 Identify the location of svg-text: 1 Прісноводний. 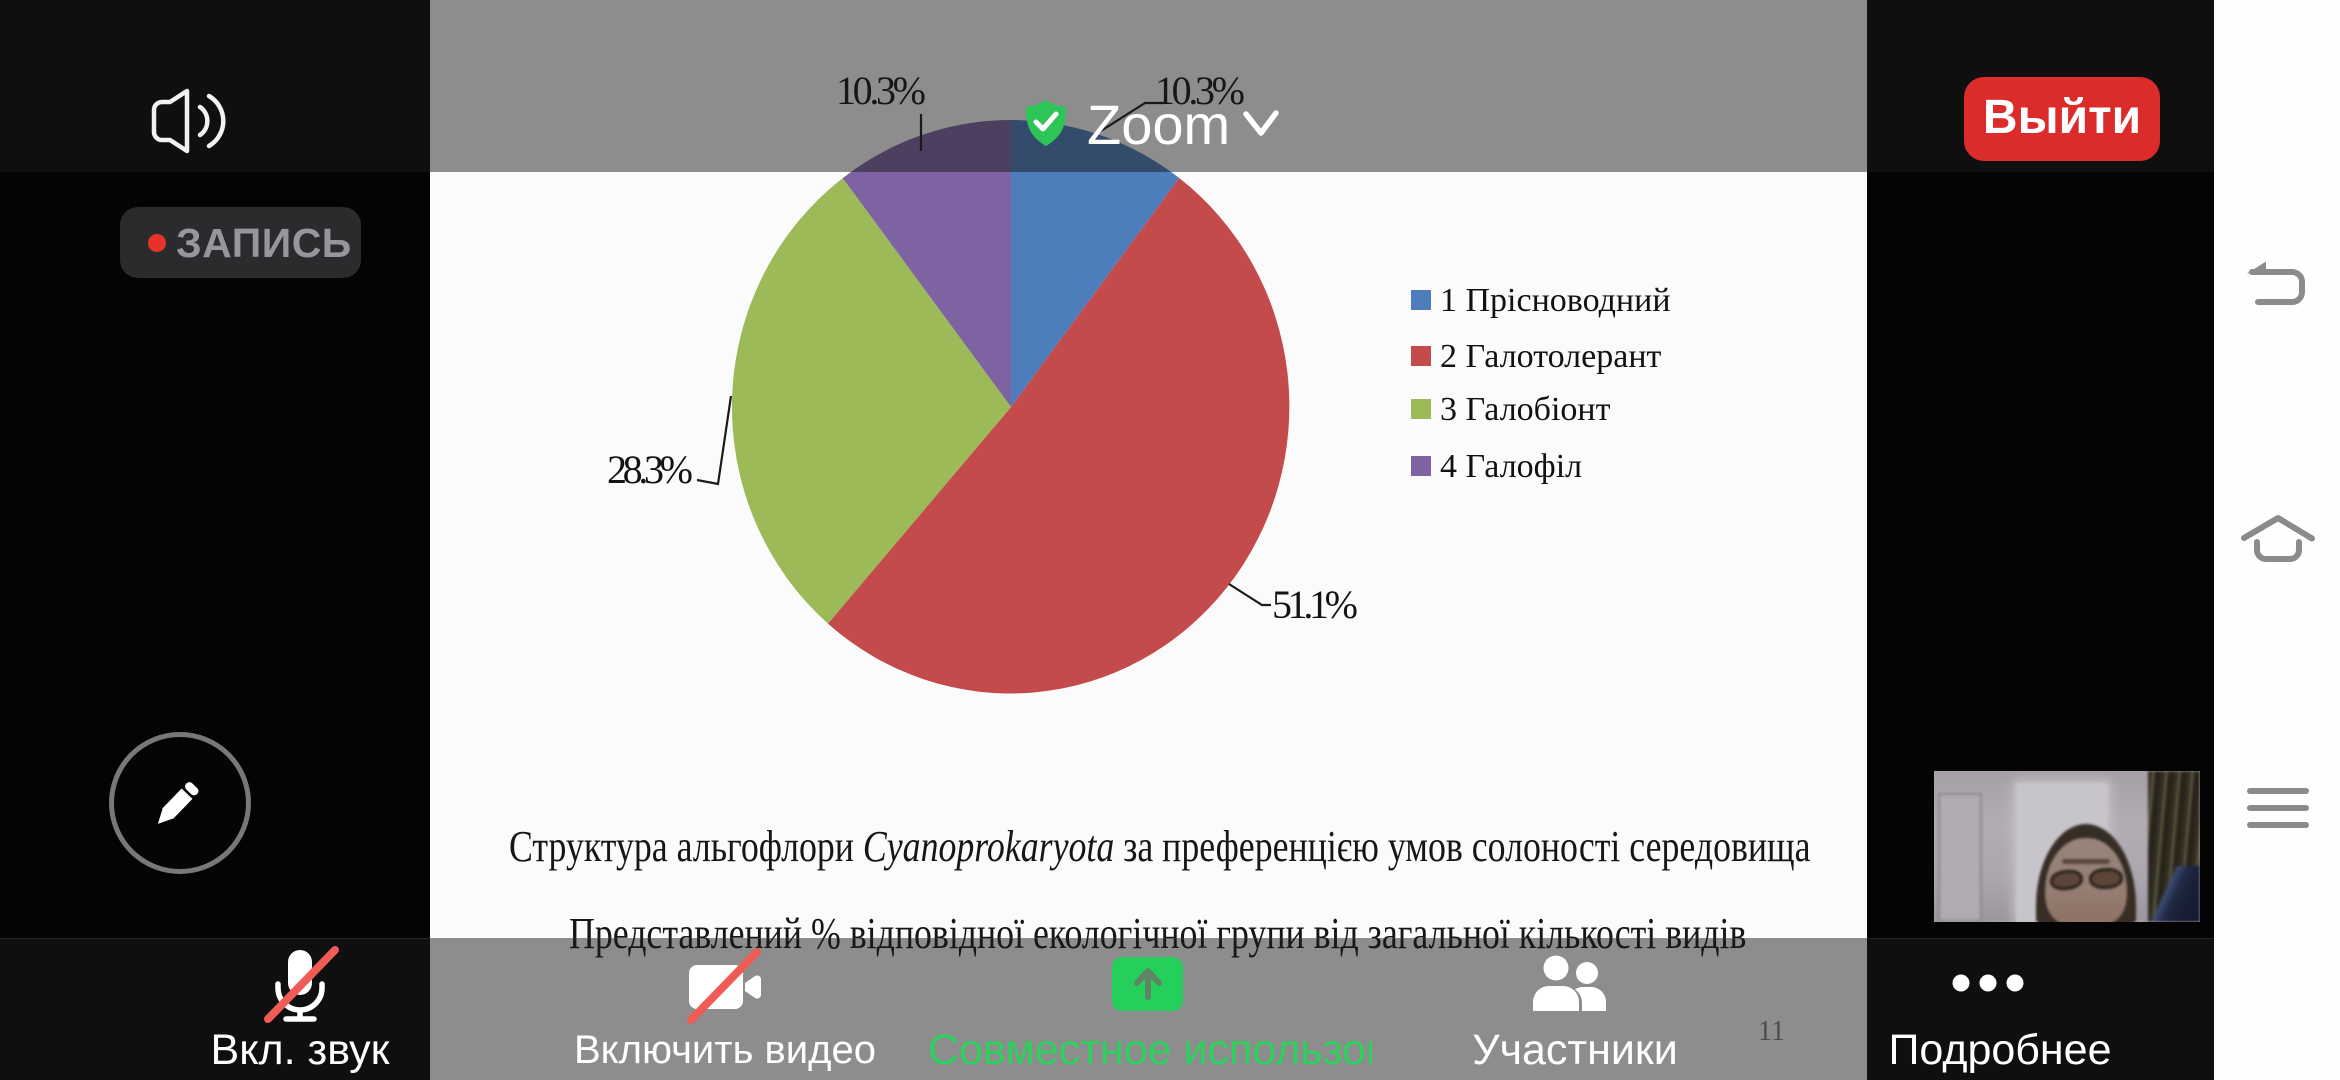
(1555, 300).